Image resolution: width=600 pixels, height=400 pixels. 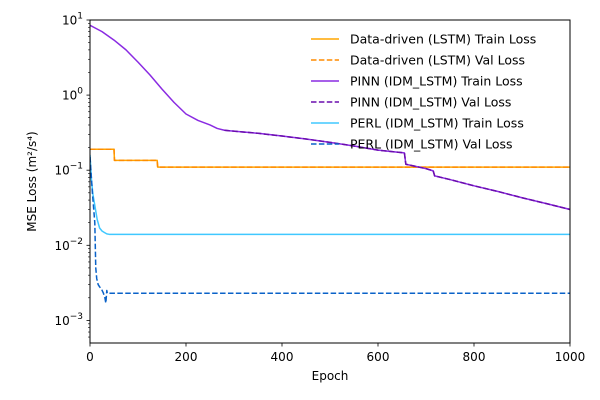 What do you see at coordinates (186, 357) in the screenshot?
I see `x-tick-label: 200` at bounding box center [186, 357].